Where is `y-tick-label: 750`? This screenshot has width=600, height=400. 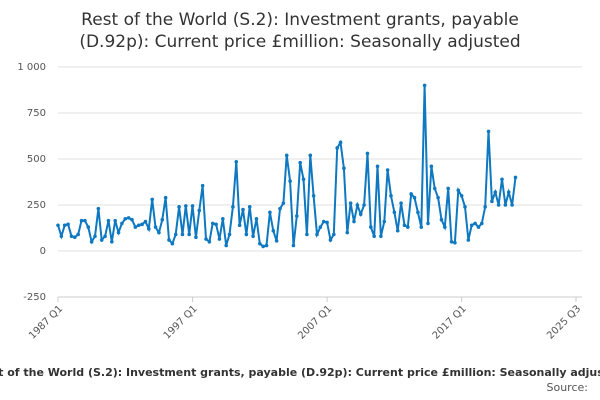 y-tick-label: 750 is located at coordinates (36, 113).